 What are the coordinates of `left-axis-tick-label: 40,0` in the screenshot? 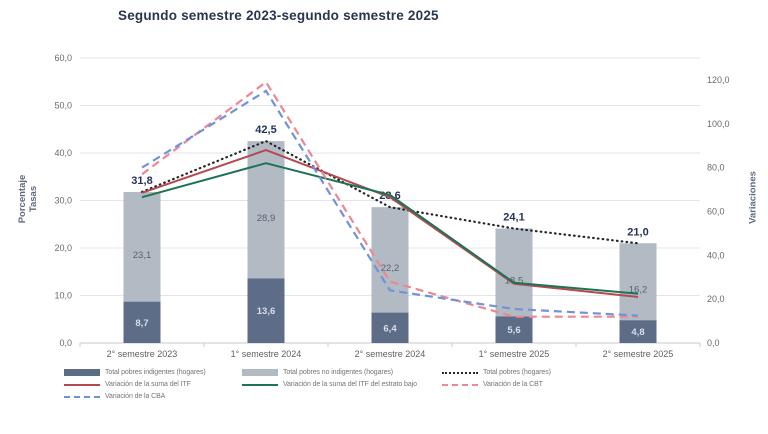 It's located at (63, 153).